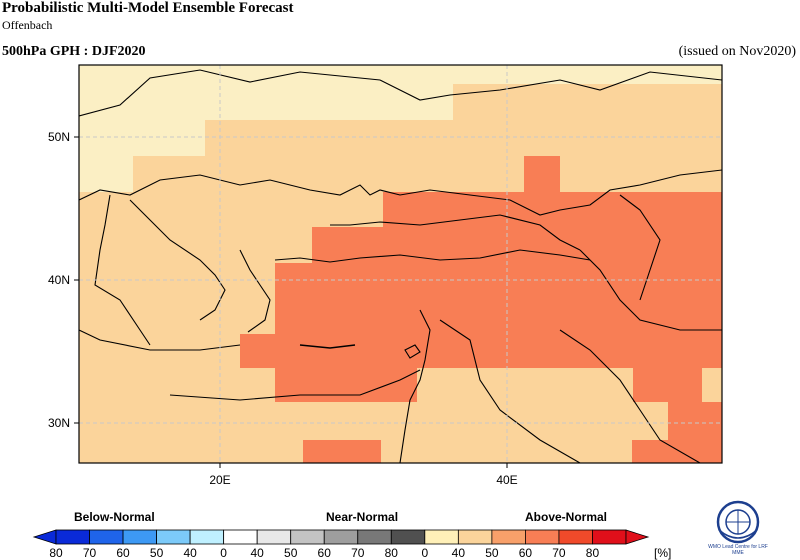 The image size is (800, 560). I want to click on variable-season-label: 500hPa GPH : DJF2020, so click(74, 51).